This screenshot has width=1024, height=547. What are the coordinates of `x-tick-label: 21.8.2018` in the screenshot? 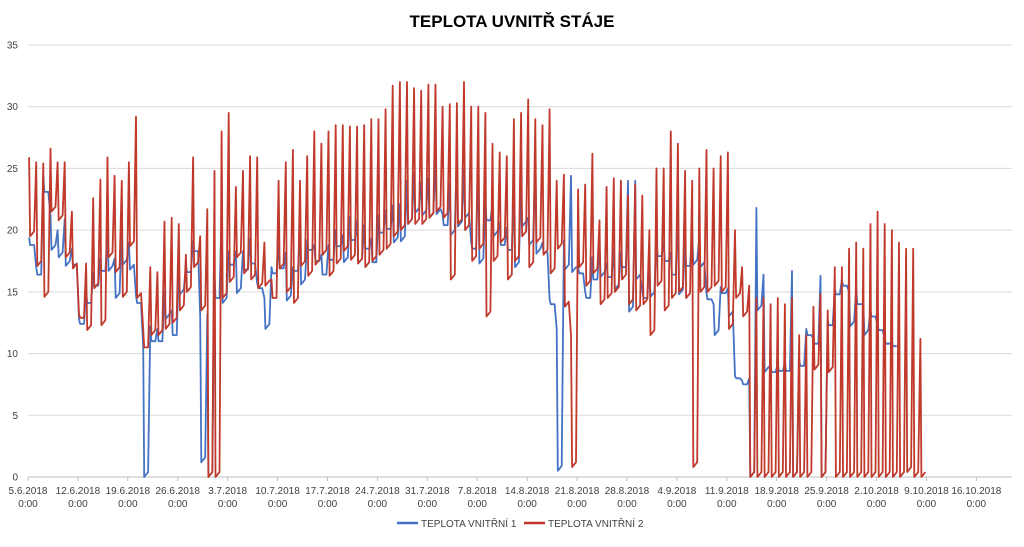 It's located at (577, 491).